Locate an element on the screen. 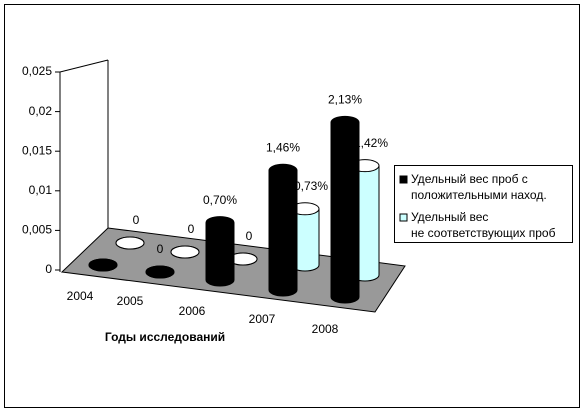 The image size is (588, 418). y-tick-label: 0,005 is located at coordinates (37, 230).